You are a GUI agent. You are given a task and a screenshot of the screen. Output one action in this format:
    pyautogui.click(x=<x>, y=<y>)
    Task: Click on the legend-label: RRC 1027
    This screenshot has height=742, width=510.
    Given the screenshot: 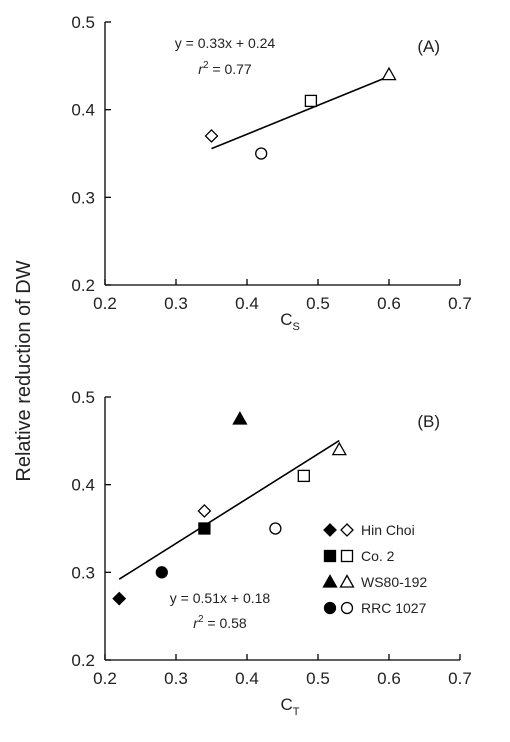 What is the action you would take?
    pyautogui.click(x=394, y=608)
    